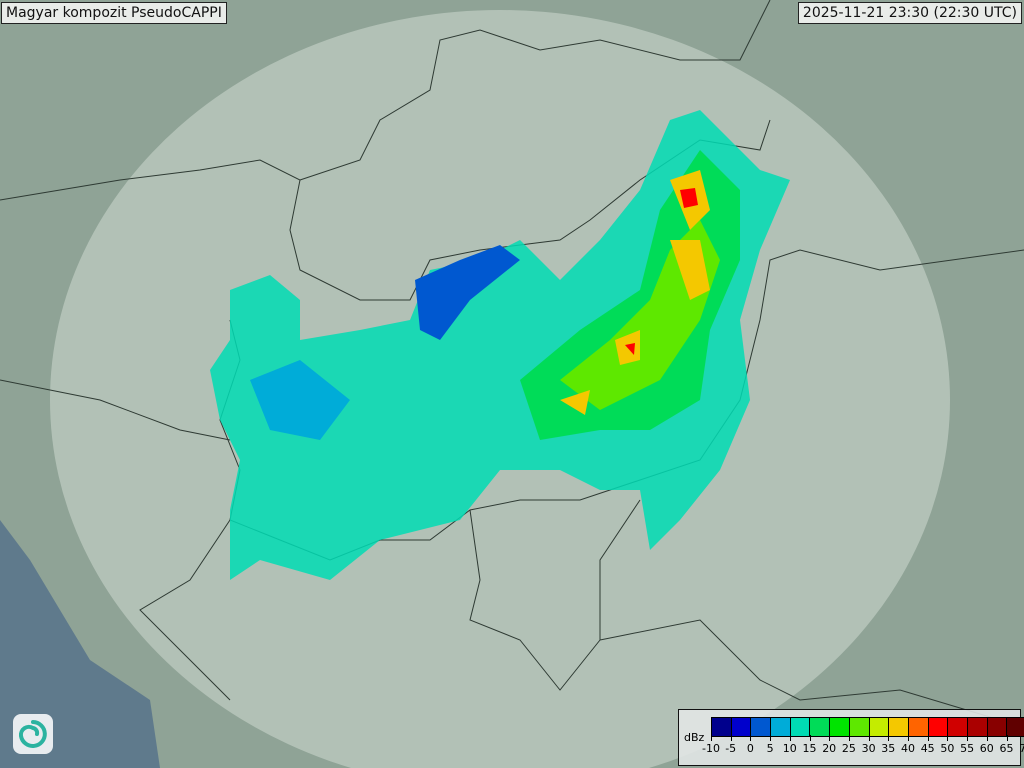  What do you see at coordinates (711, 748) in the screenshot?
I see `legend-tick-label: -10` at bounding box center [711, 748].